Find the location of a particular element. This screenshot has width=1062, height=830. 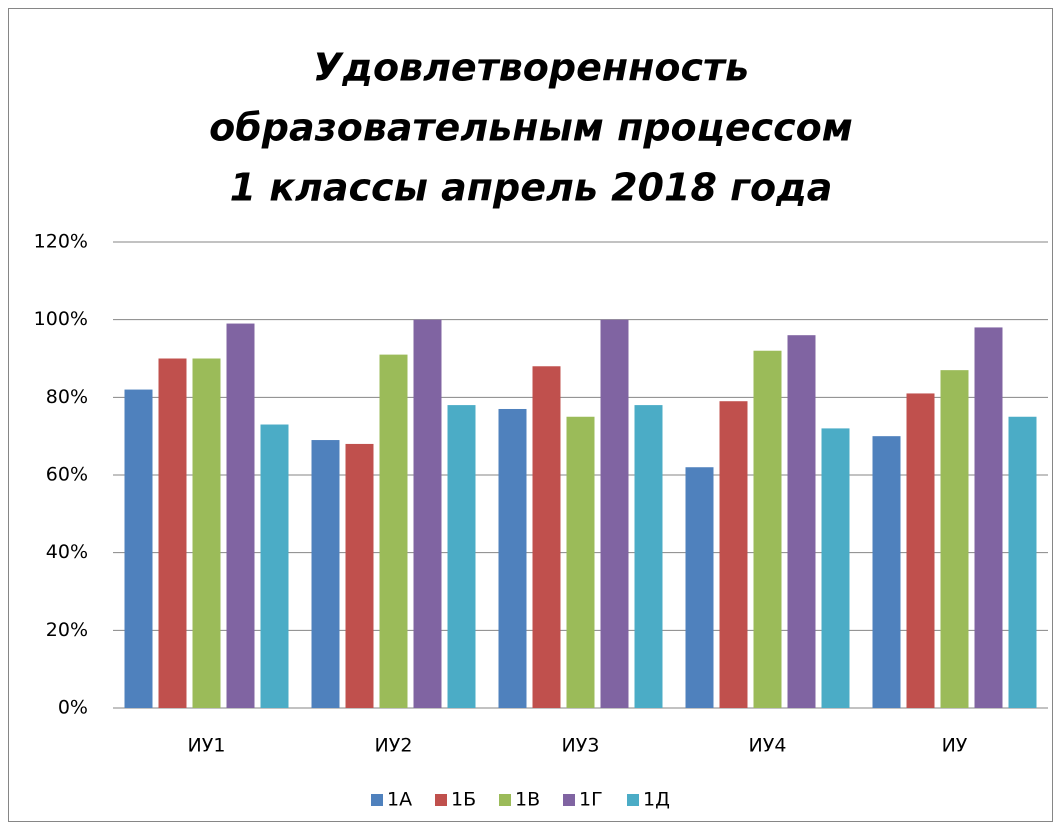

x-tick-label: ИУ2 is located at coordinates (394, 746).